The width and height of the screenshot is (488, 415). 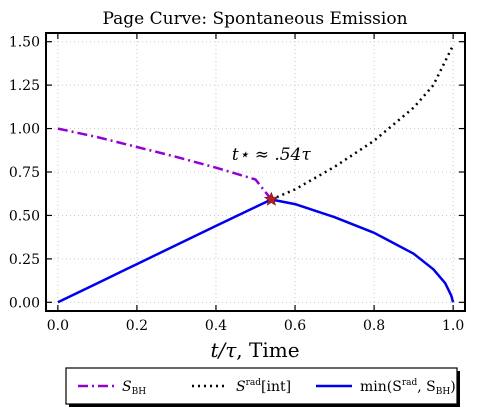 I want to click on legend-base: min(S, so click(x=381, y=387).